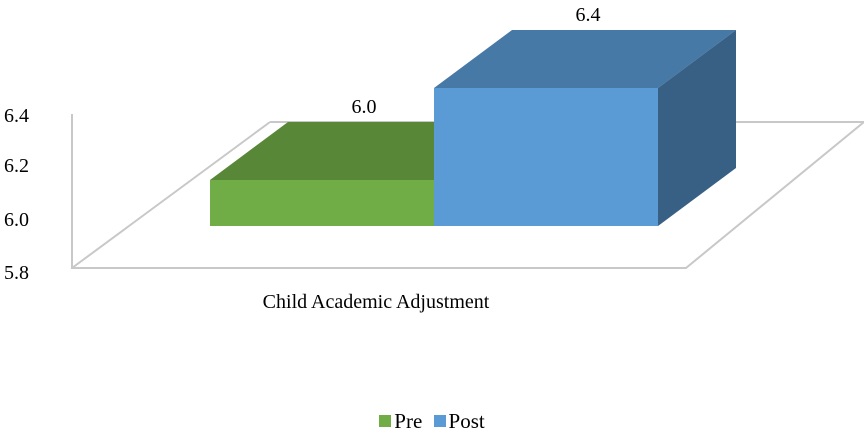  I want to click on legend-swatch-pre, so click(385, 421).